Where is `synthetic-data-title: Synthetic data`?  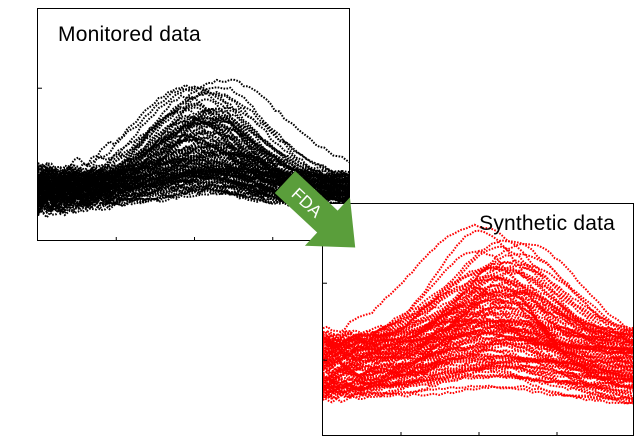
synthetic-data-title: Synthetic data is located at coordinates (547, 223).